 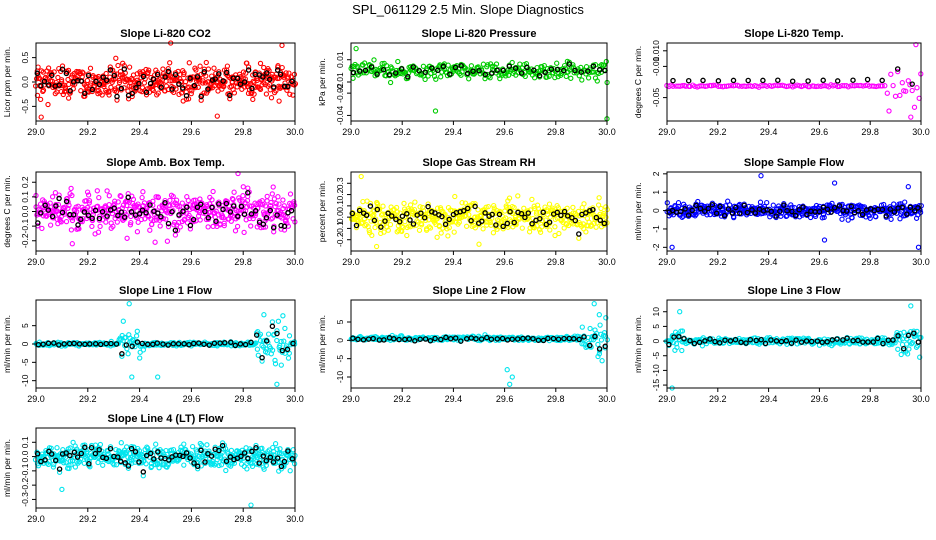 I want to click on y-tick-label: 0.5, so click(x=25, y=57).